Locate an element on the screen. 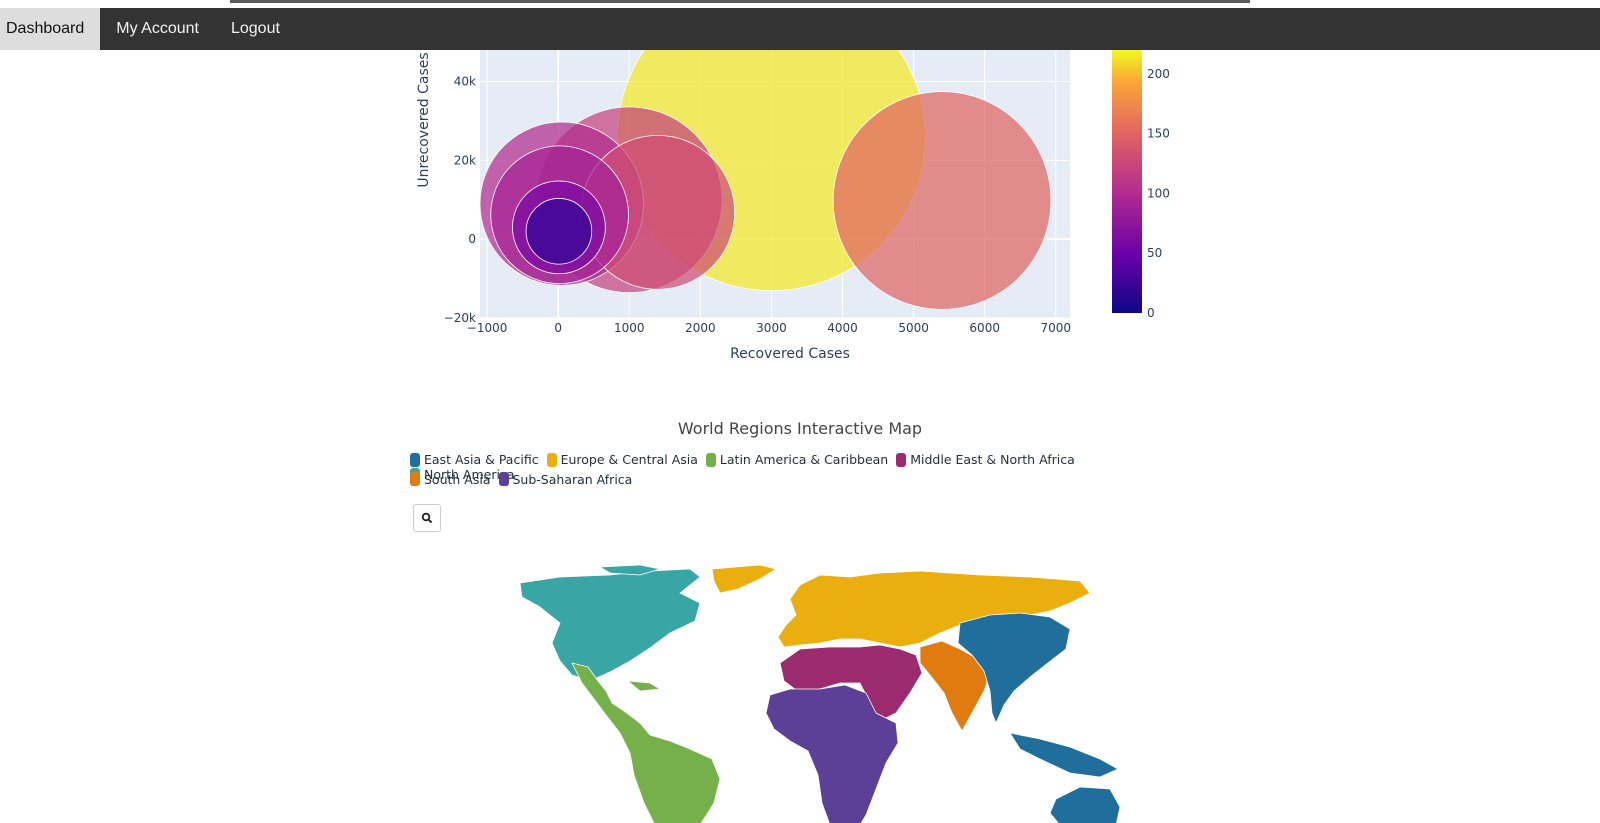  x-axis-ticks: −1000 0 1000 2000 3000 4000 5000 6000 7000 is located at coordinates (769, 328).